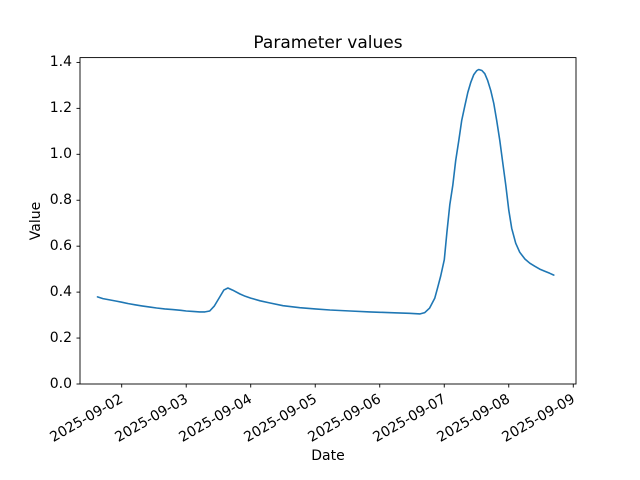  Describe the element at coordinates (60, 246) in the screenshot. I see `y-tick-label: 0.6` at that location.